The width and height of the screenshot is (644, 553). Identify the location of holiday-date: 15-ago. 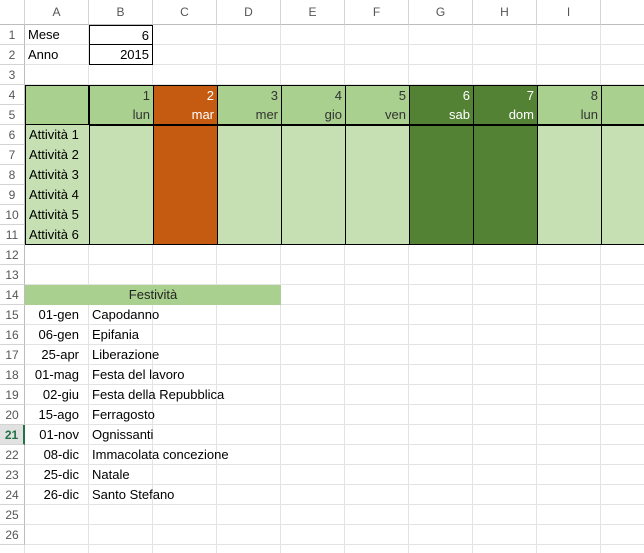
(58, 414).